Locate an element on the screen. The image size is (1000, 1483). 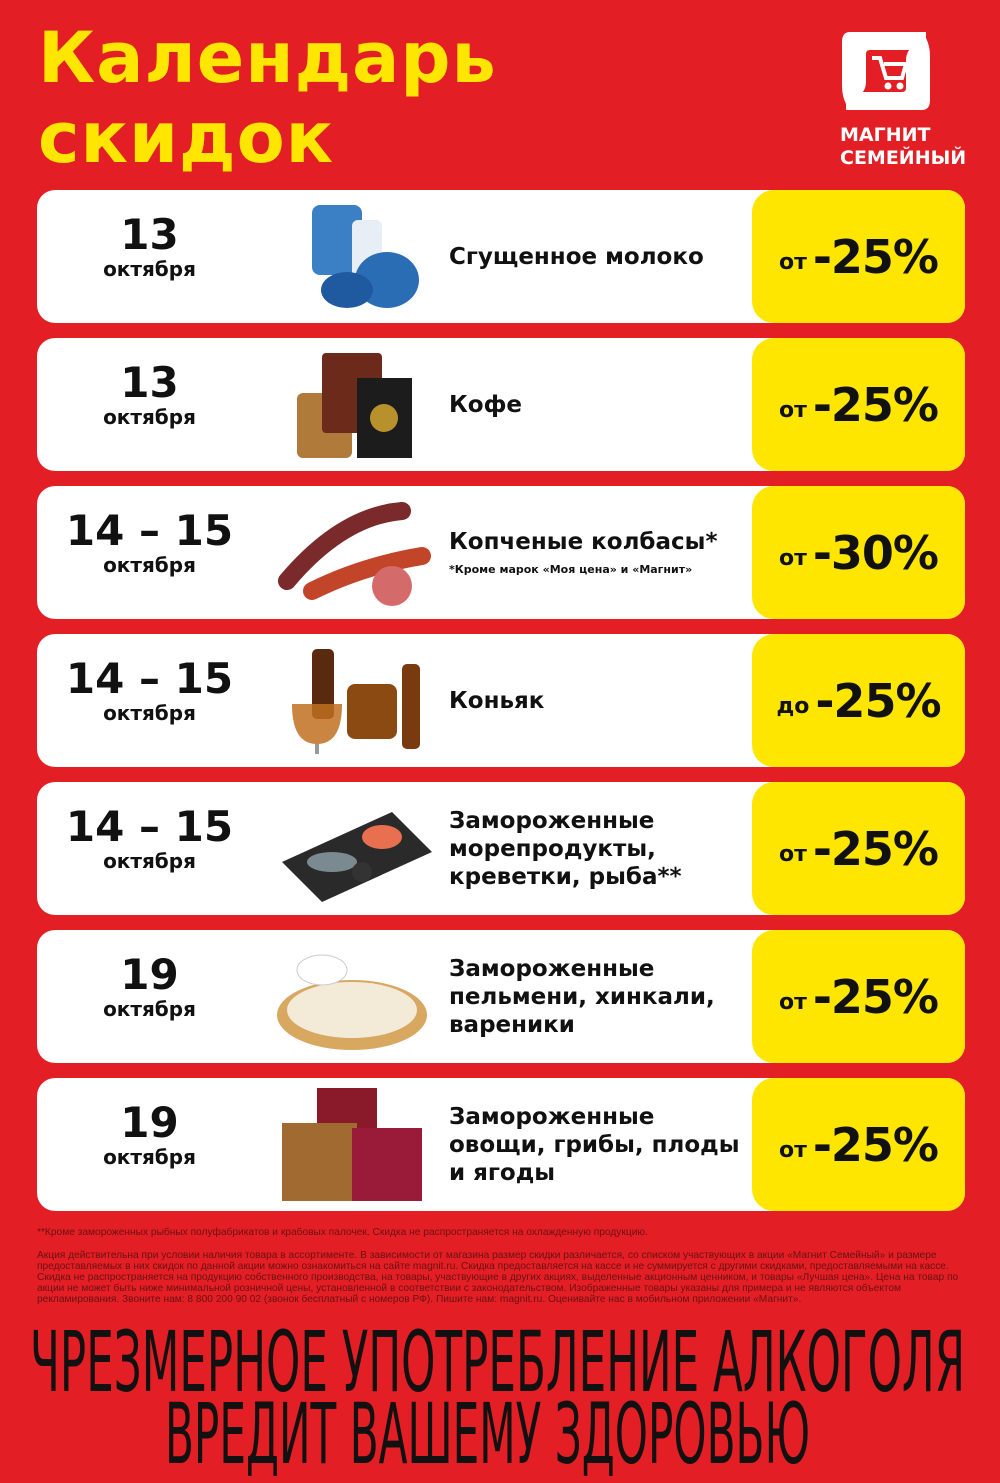
discount-card: 14 – 15 октября Коньяк до -25% is located at coordinates (501, 700).